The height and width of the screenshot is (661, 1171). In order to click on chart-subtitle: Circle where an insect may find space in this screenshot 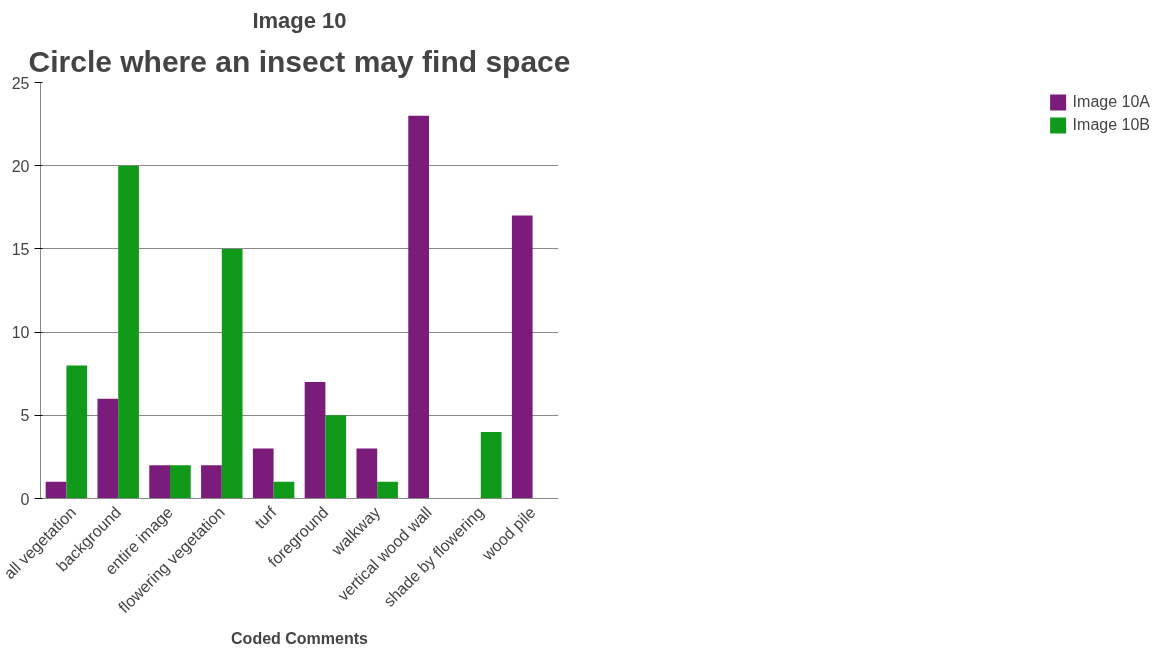, I will do `click(299, 61)`.